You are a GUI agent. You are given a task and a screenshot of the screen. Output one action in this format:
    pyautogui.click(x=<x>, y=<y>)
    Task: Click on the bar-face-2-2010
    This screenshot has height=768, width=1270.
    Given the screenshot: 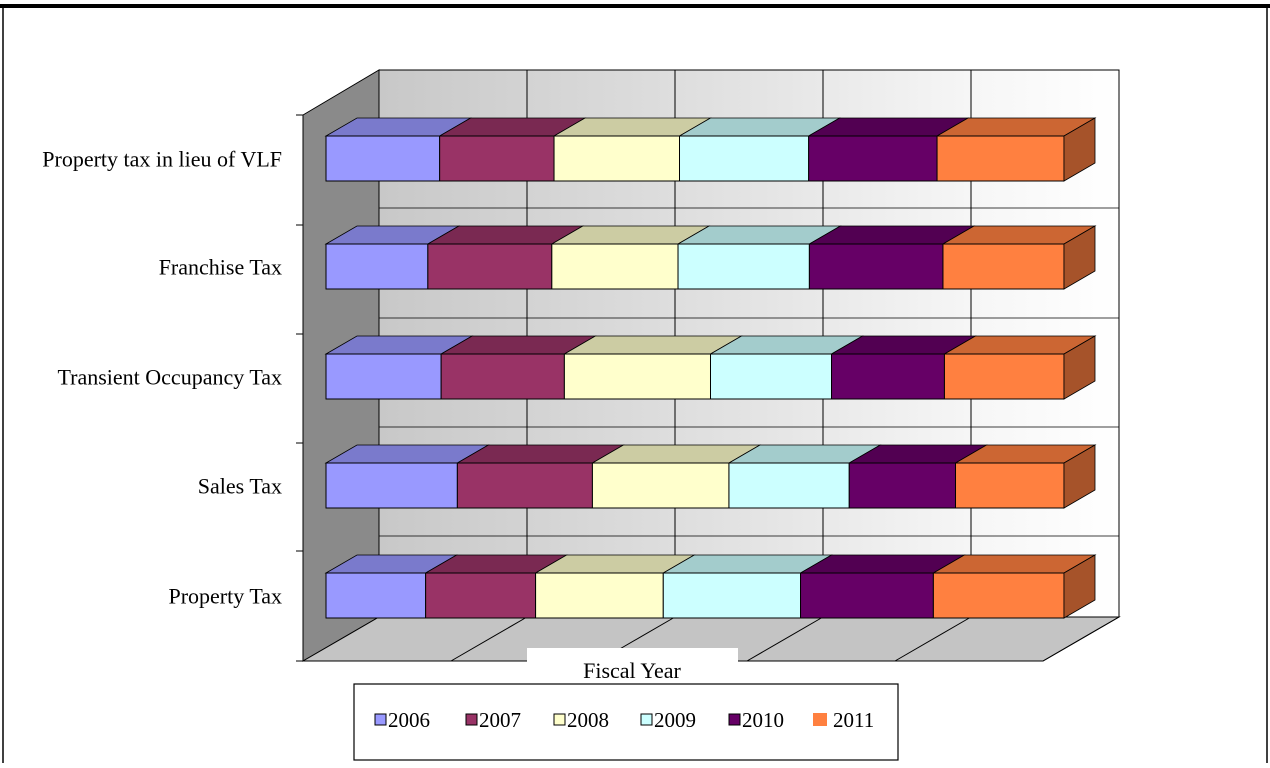 What is the action you would take?
    pyautogui.click(x=888, y=376)
    